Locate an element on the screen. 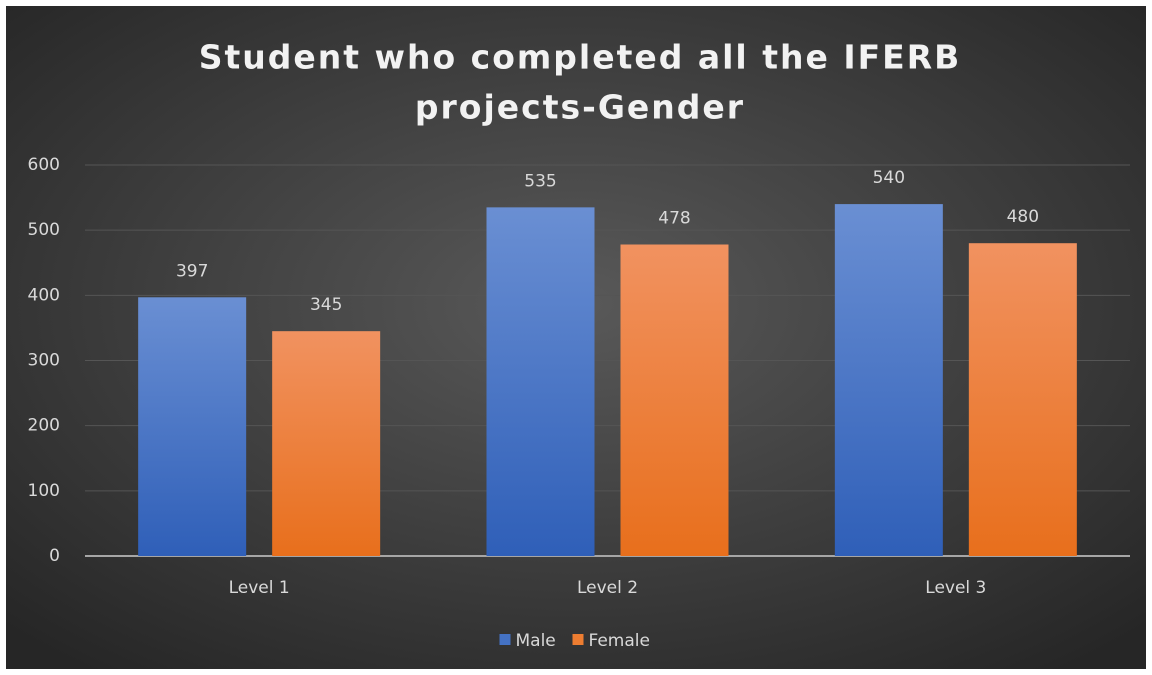 This screenshot has height=675, width=1152. data-label: 535 is located at coordinates (540, 181).